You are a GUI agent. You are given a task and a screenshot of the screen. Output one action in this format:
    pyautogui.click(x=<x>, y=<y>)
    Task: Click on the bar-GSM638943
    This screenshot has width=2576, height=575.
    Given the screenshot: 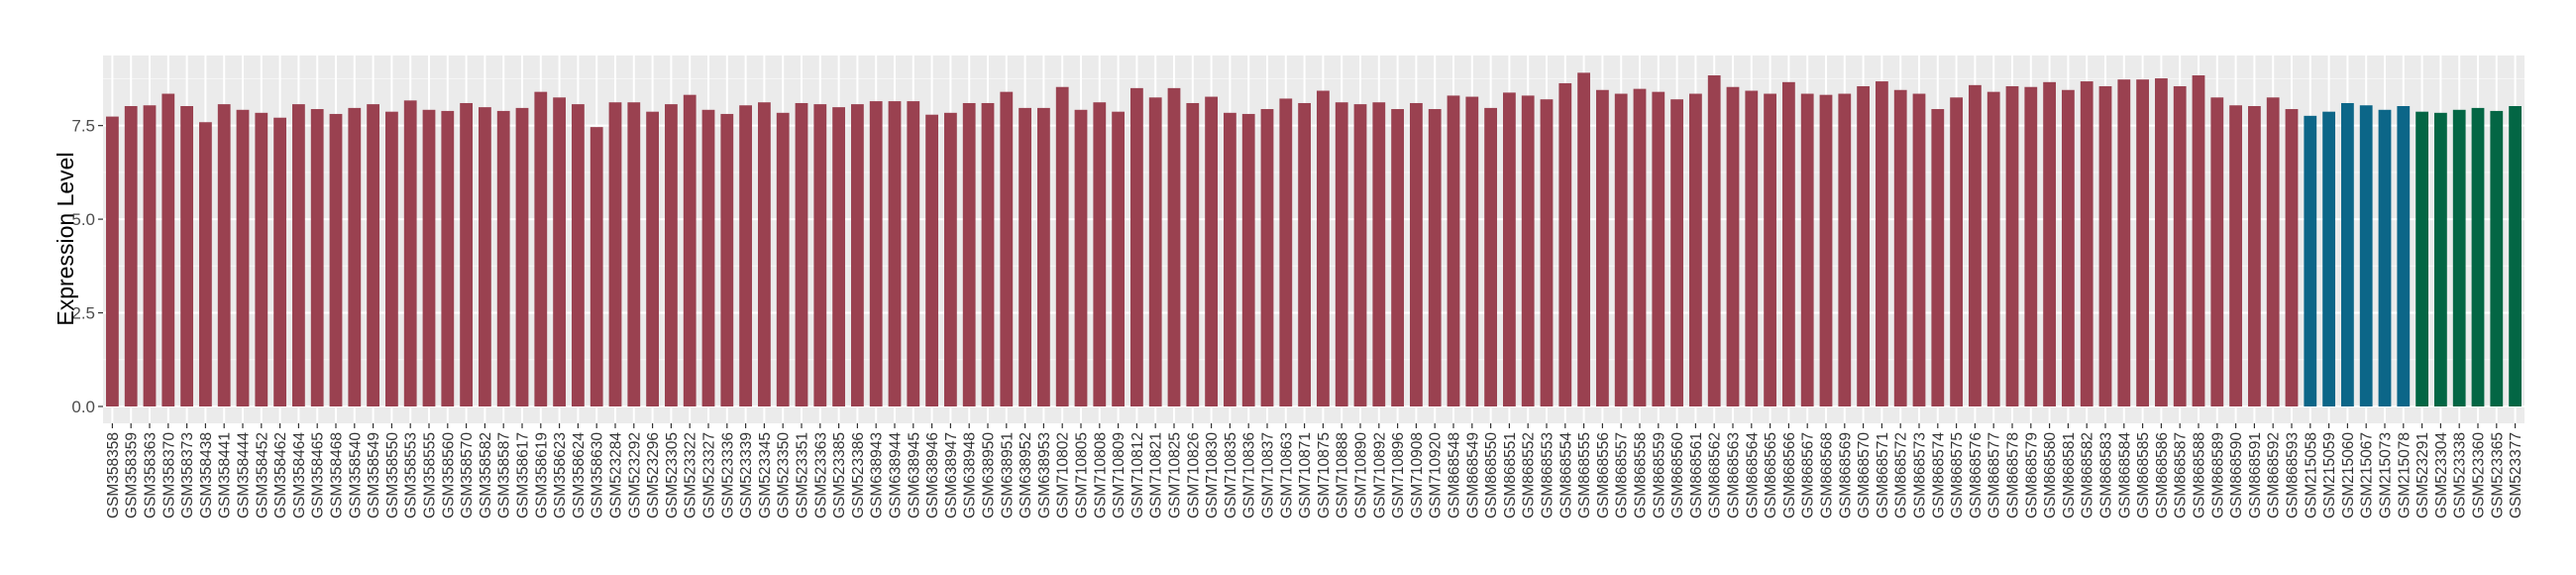 What is the action you would take?
    pyautogui.click(x=876, y=253)
    